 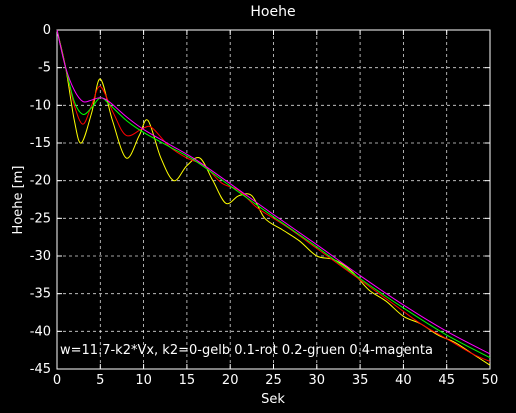 I want to click on x-tick-label: 20, so click(x=230, y=380).